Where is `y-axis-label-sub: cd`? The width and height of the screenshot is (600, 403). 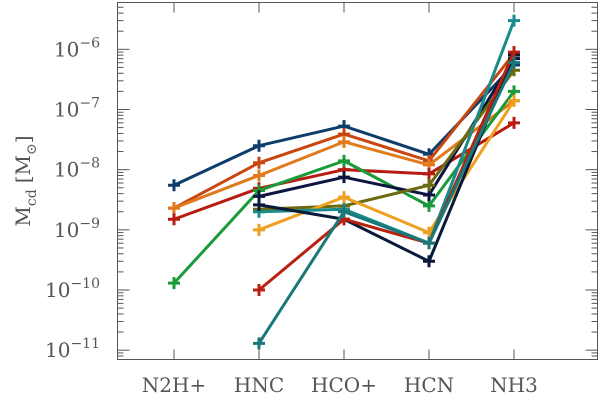 y-axis-label-sub: cd is located at coordinates (32, 197).